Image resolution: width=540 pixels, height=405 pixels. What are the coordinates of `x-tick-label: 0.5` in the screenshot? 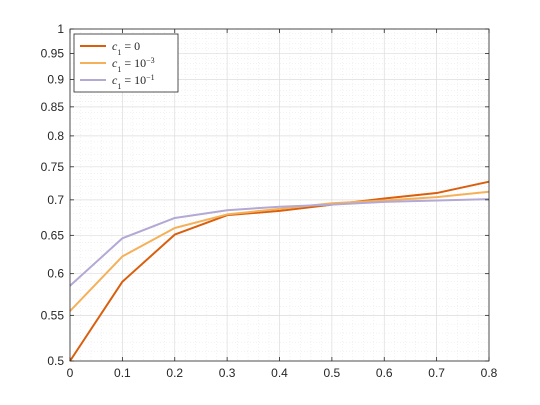 It's located at (332, 373).